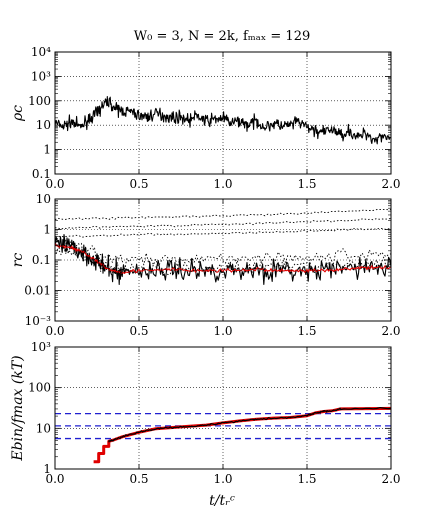 This screenshot has width=436, height=523. Describe the element at coordinates (18, 113) in the screenshot. I see `y-axis-label: ρc` at that location.